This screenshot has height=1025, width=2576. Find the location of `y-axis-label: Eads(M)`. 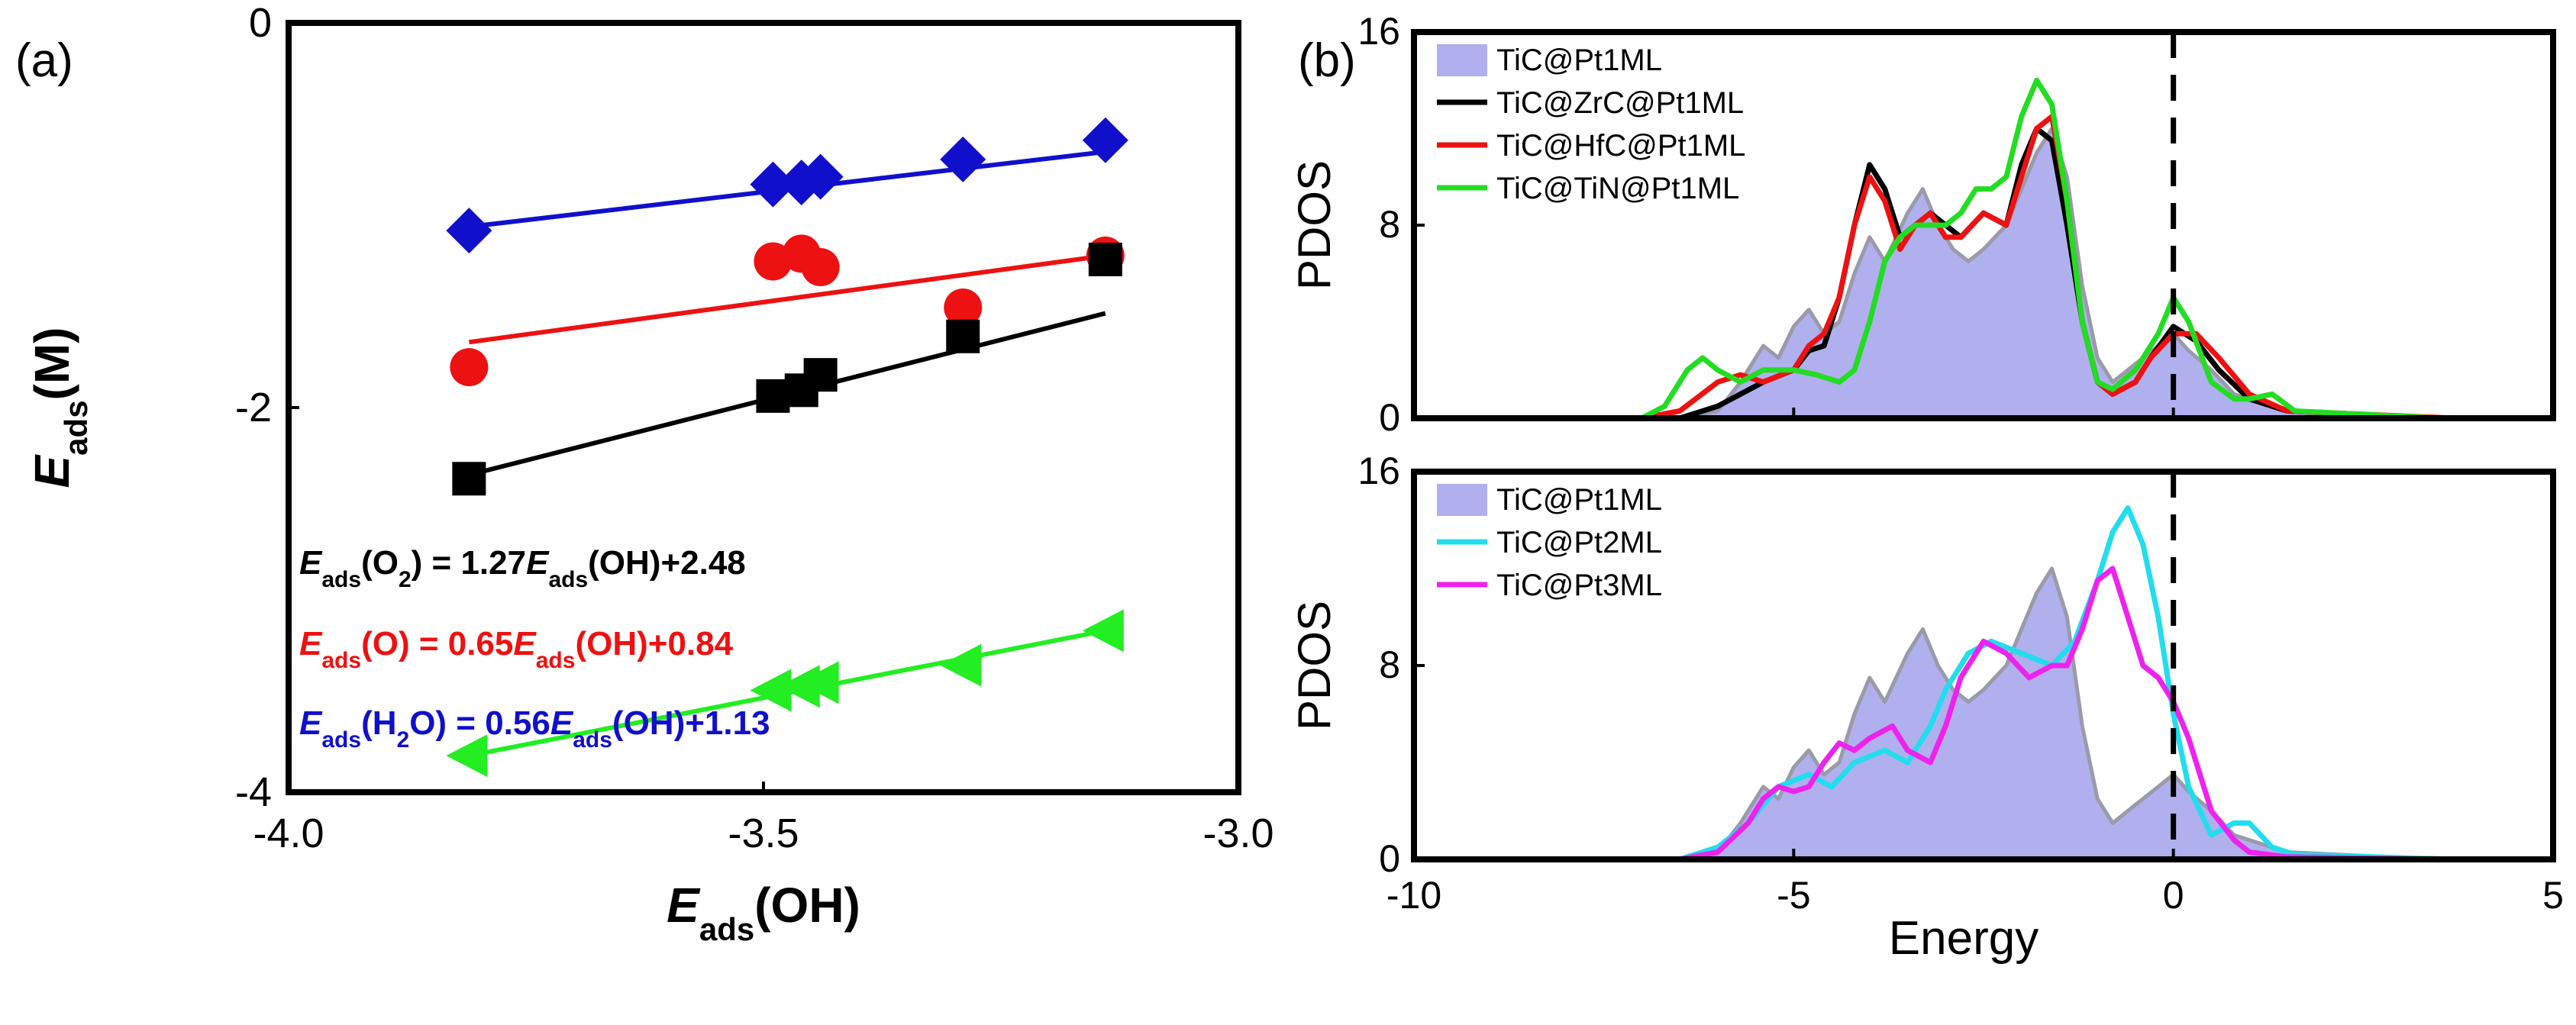

y-axis-label: Eads(M) is located at coordinates (59, 408).